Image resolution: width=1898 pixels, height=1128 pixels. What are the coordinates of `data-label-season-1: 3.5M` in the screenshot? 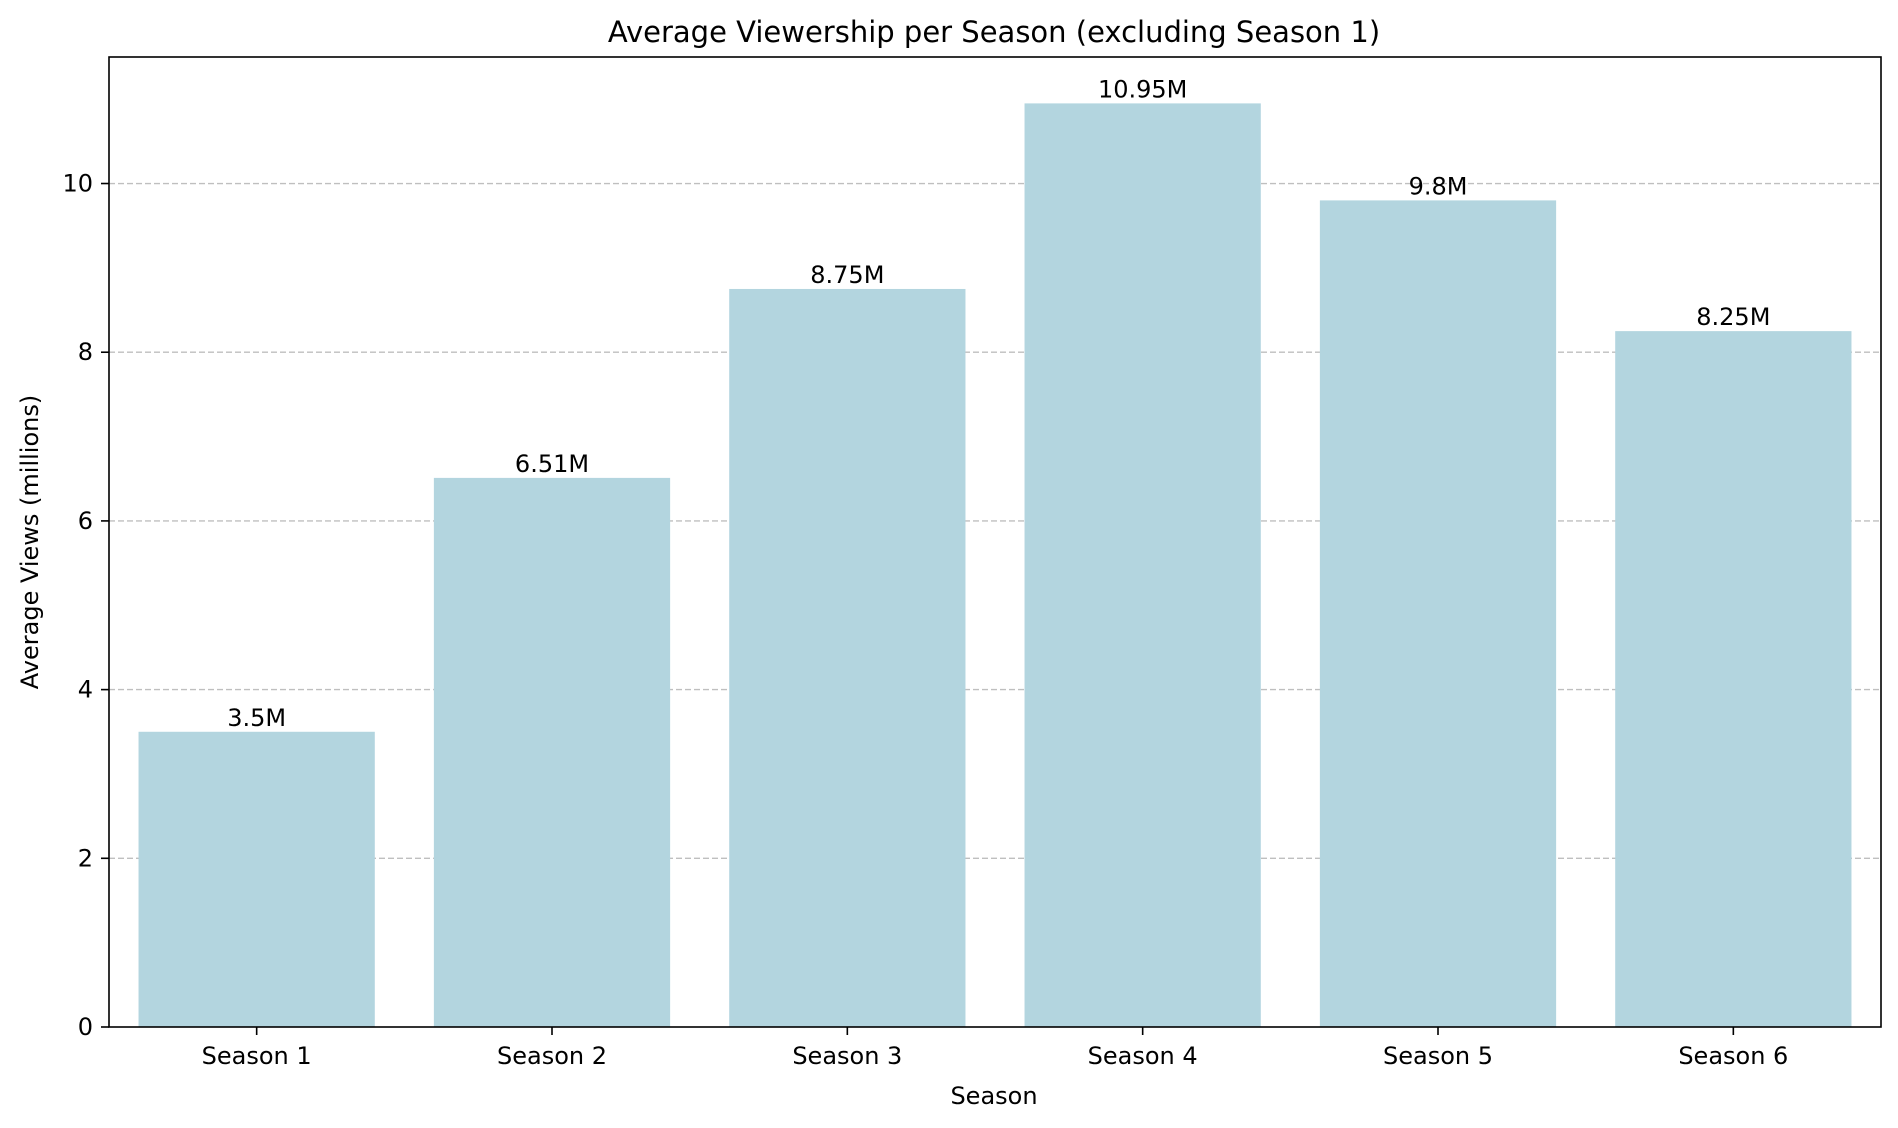 It's located at (256, 718).